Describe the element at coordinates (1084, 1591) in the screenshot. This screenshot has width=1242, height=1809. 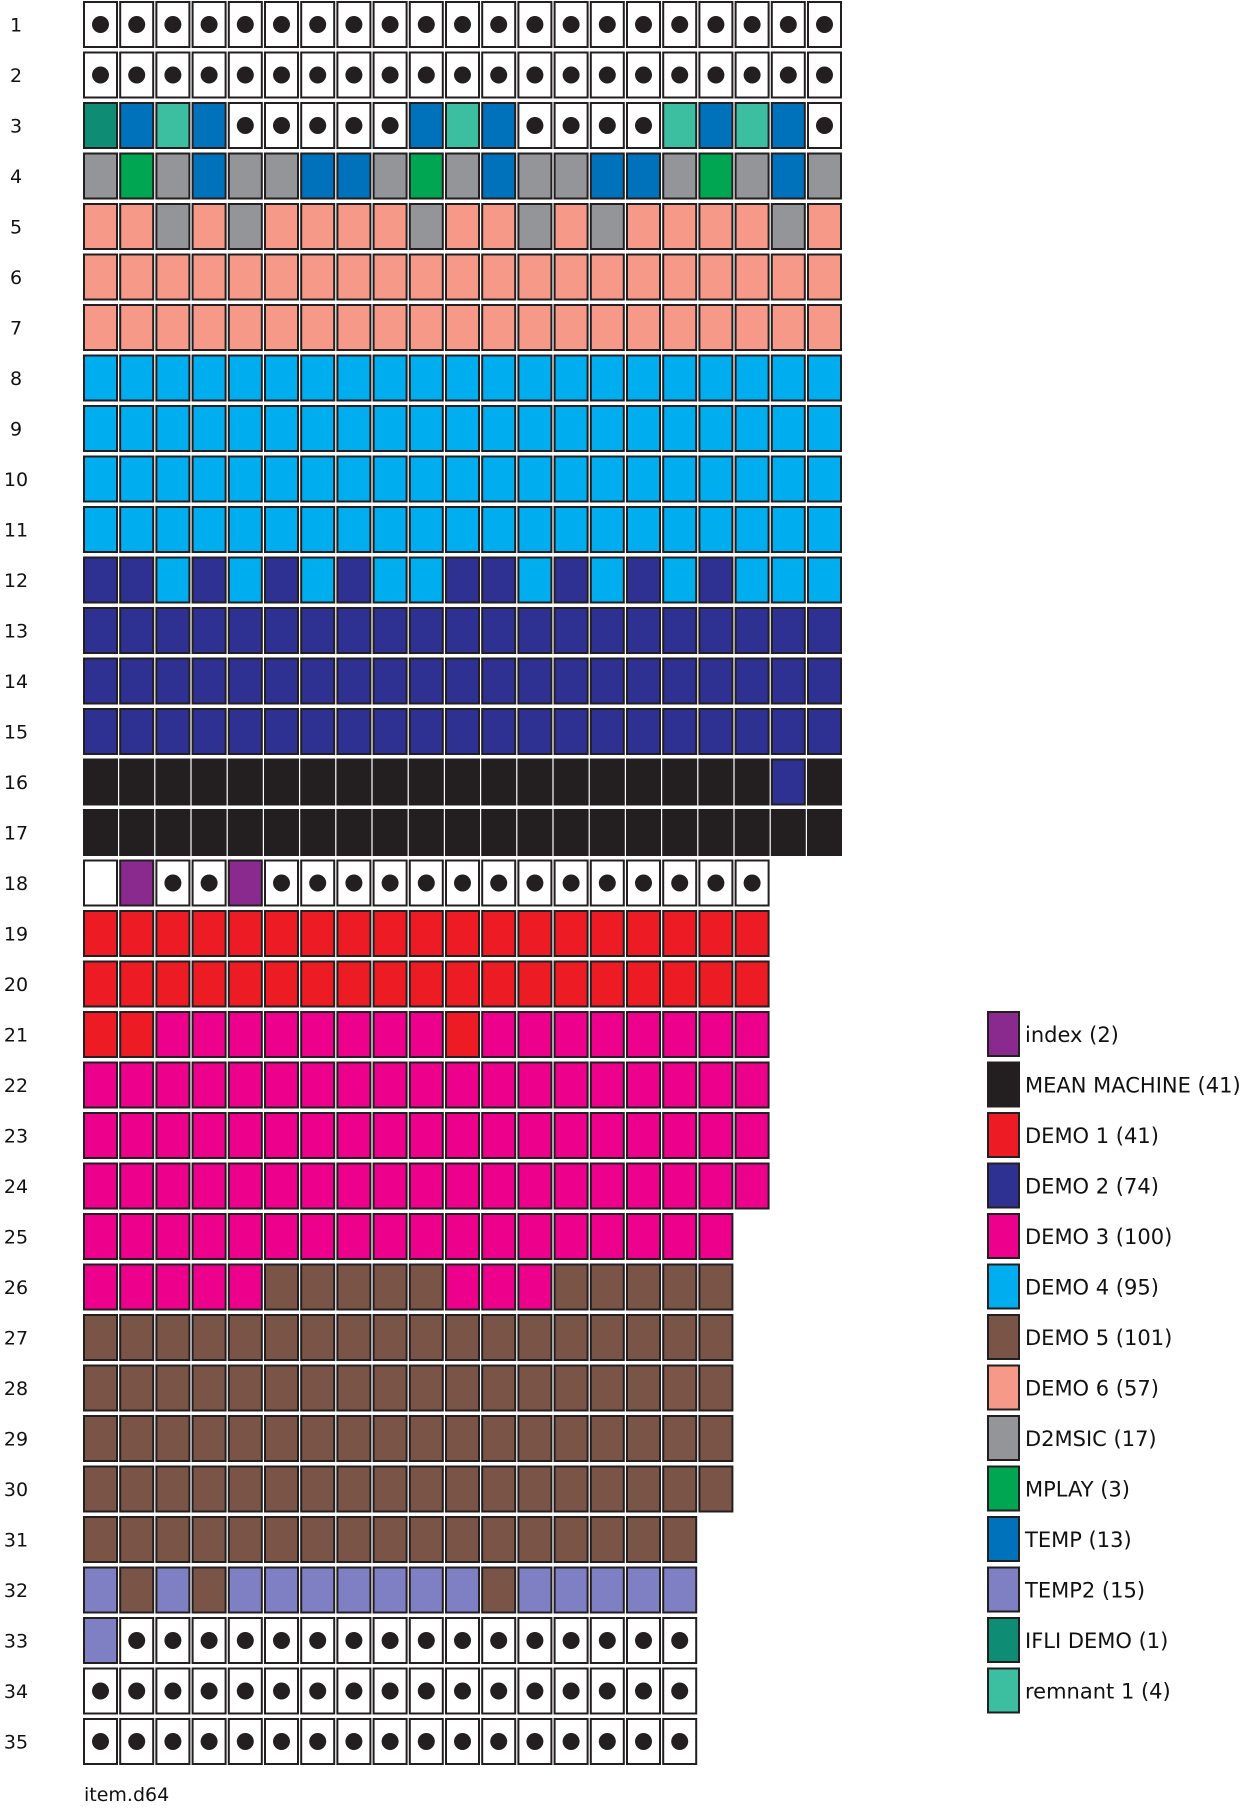
I see `legend-label: TEMP2 (15)` at that location.